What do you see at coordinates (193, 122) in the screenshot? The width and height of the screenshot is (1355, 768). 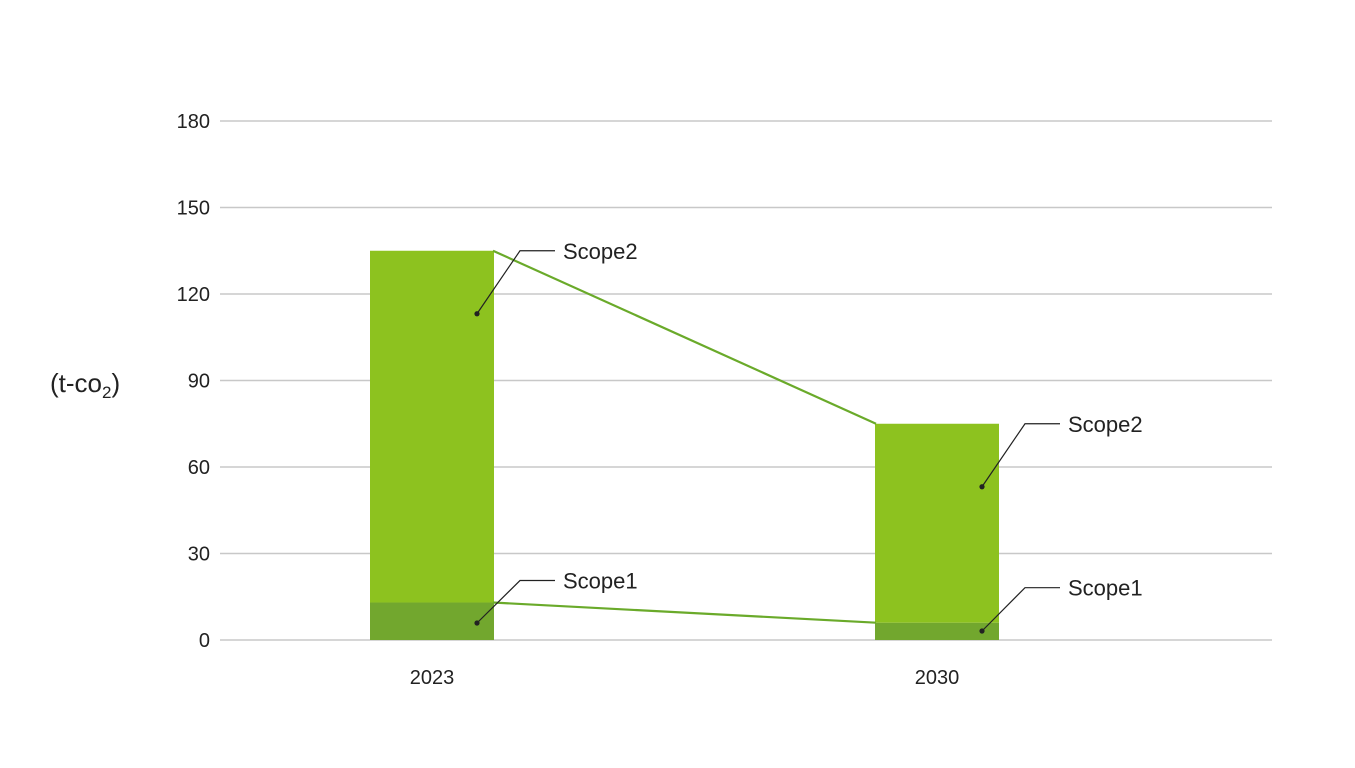 I see `y-tick-label-180: 180` at bounding box center [193, 122].